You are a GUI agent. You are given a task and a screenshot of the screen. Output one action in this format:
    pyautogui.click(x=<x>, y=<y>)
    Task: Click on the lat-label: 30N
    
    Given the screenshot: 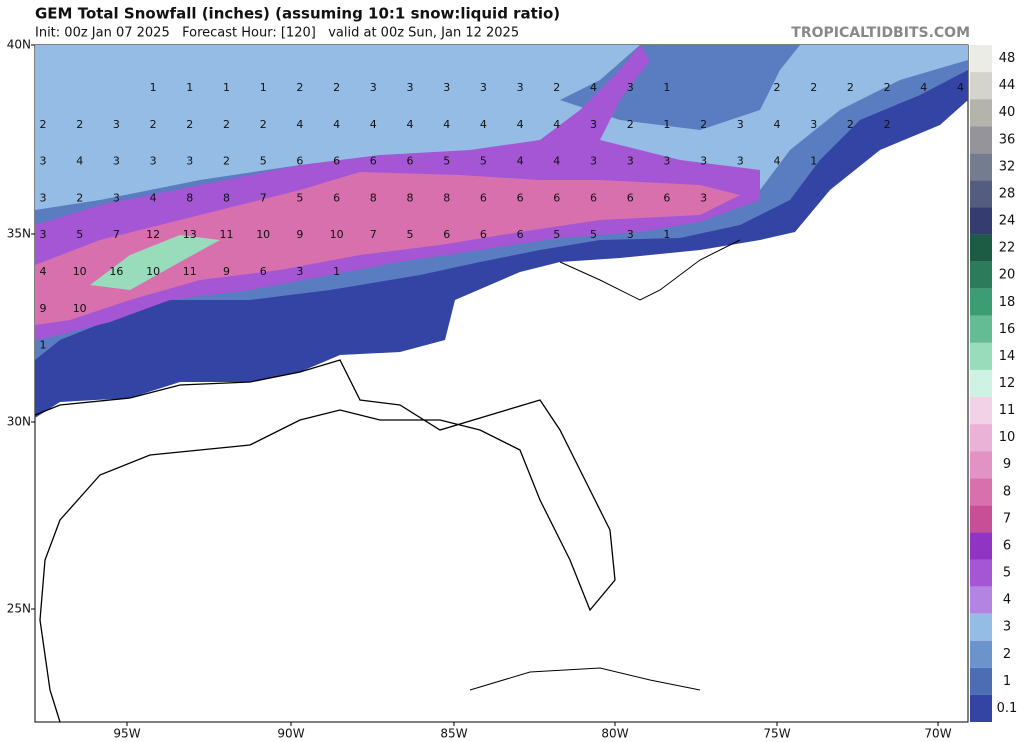 What is the action you would take?
    pyautogui.click(x=19, y=422)
    